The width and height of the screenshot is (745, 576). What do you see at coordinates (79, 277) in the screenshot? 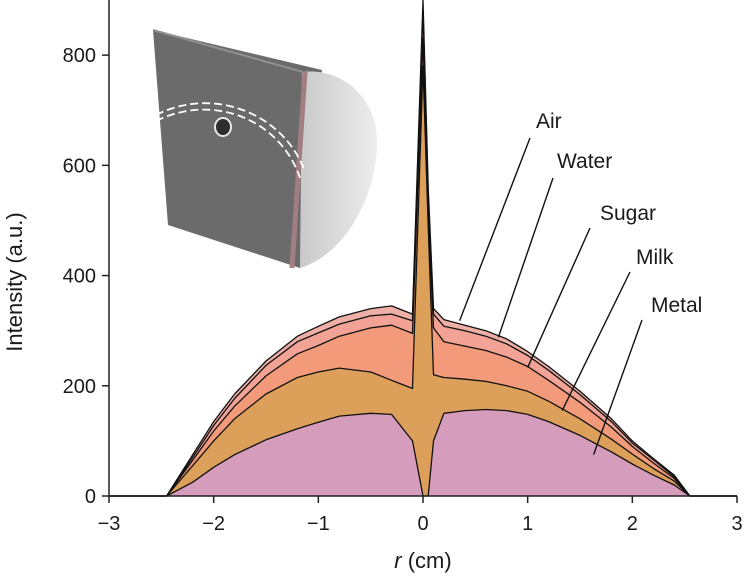
I see `y-tick-label: 400` at bounding box center [79, 277].